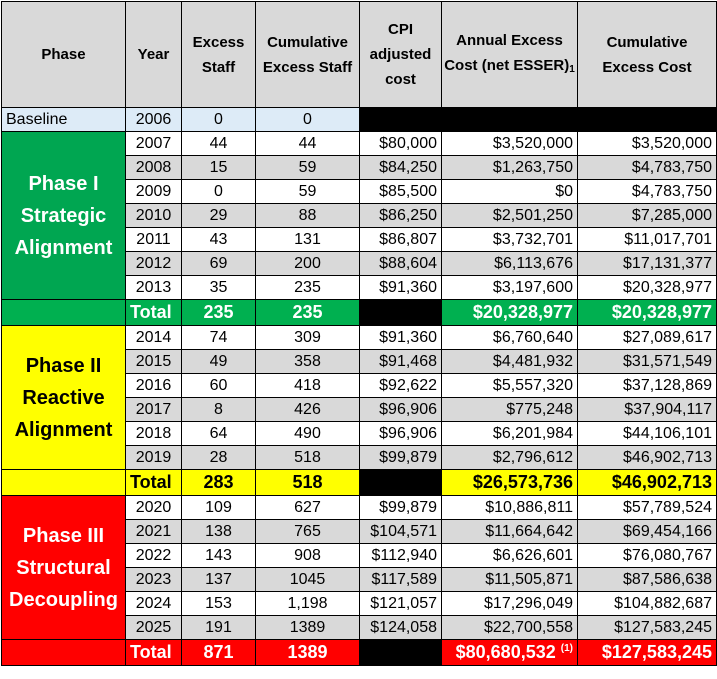 The height and width of the screenshot is (679, 717). I want to click on table-row: 2018 64 490 $96,906 $6,201,984 $44,106,101, so click(359, 433).